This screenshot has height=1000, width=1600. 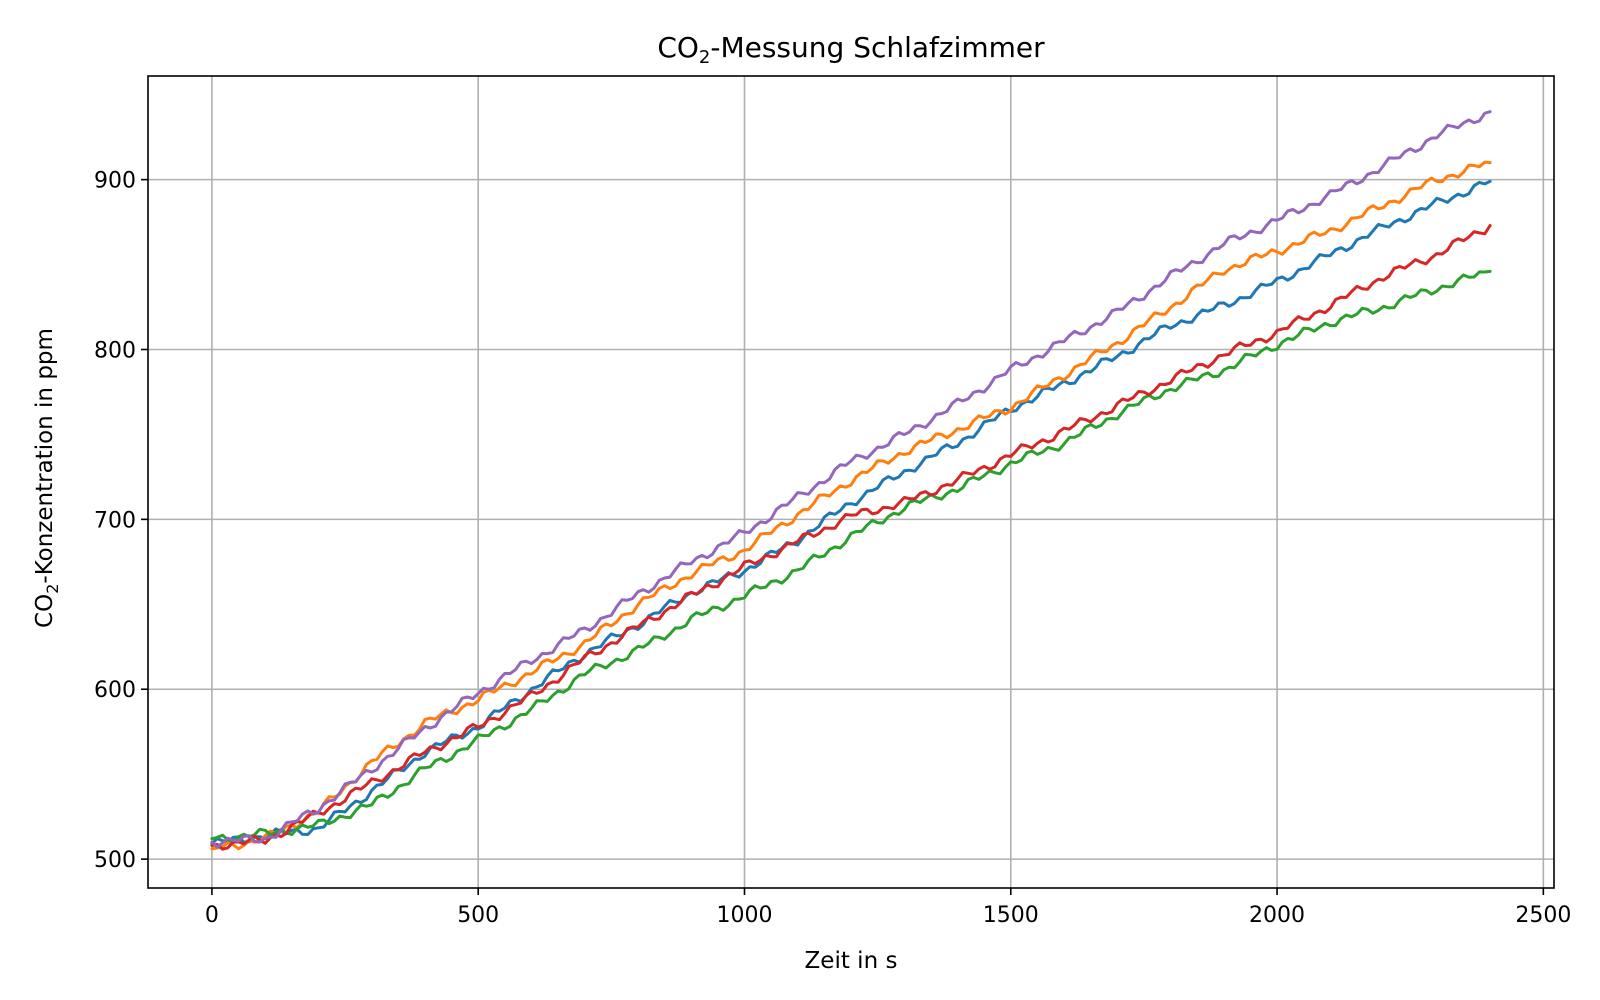 What do you see at coordinates (115, 181) in the screenshot?
I see `y-tick-label: 900` at bounding box center [115, 181].